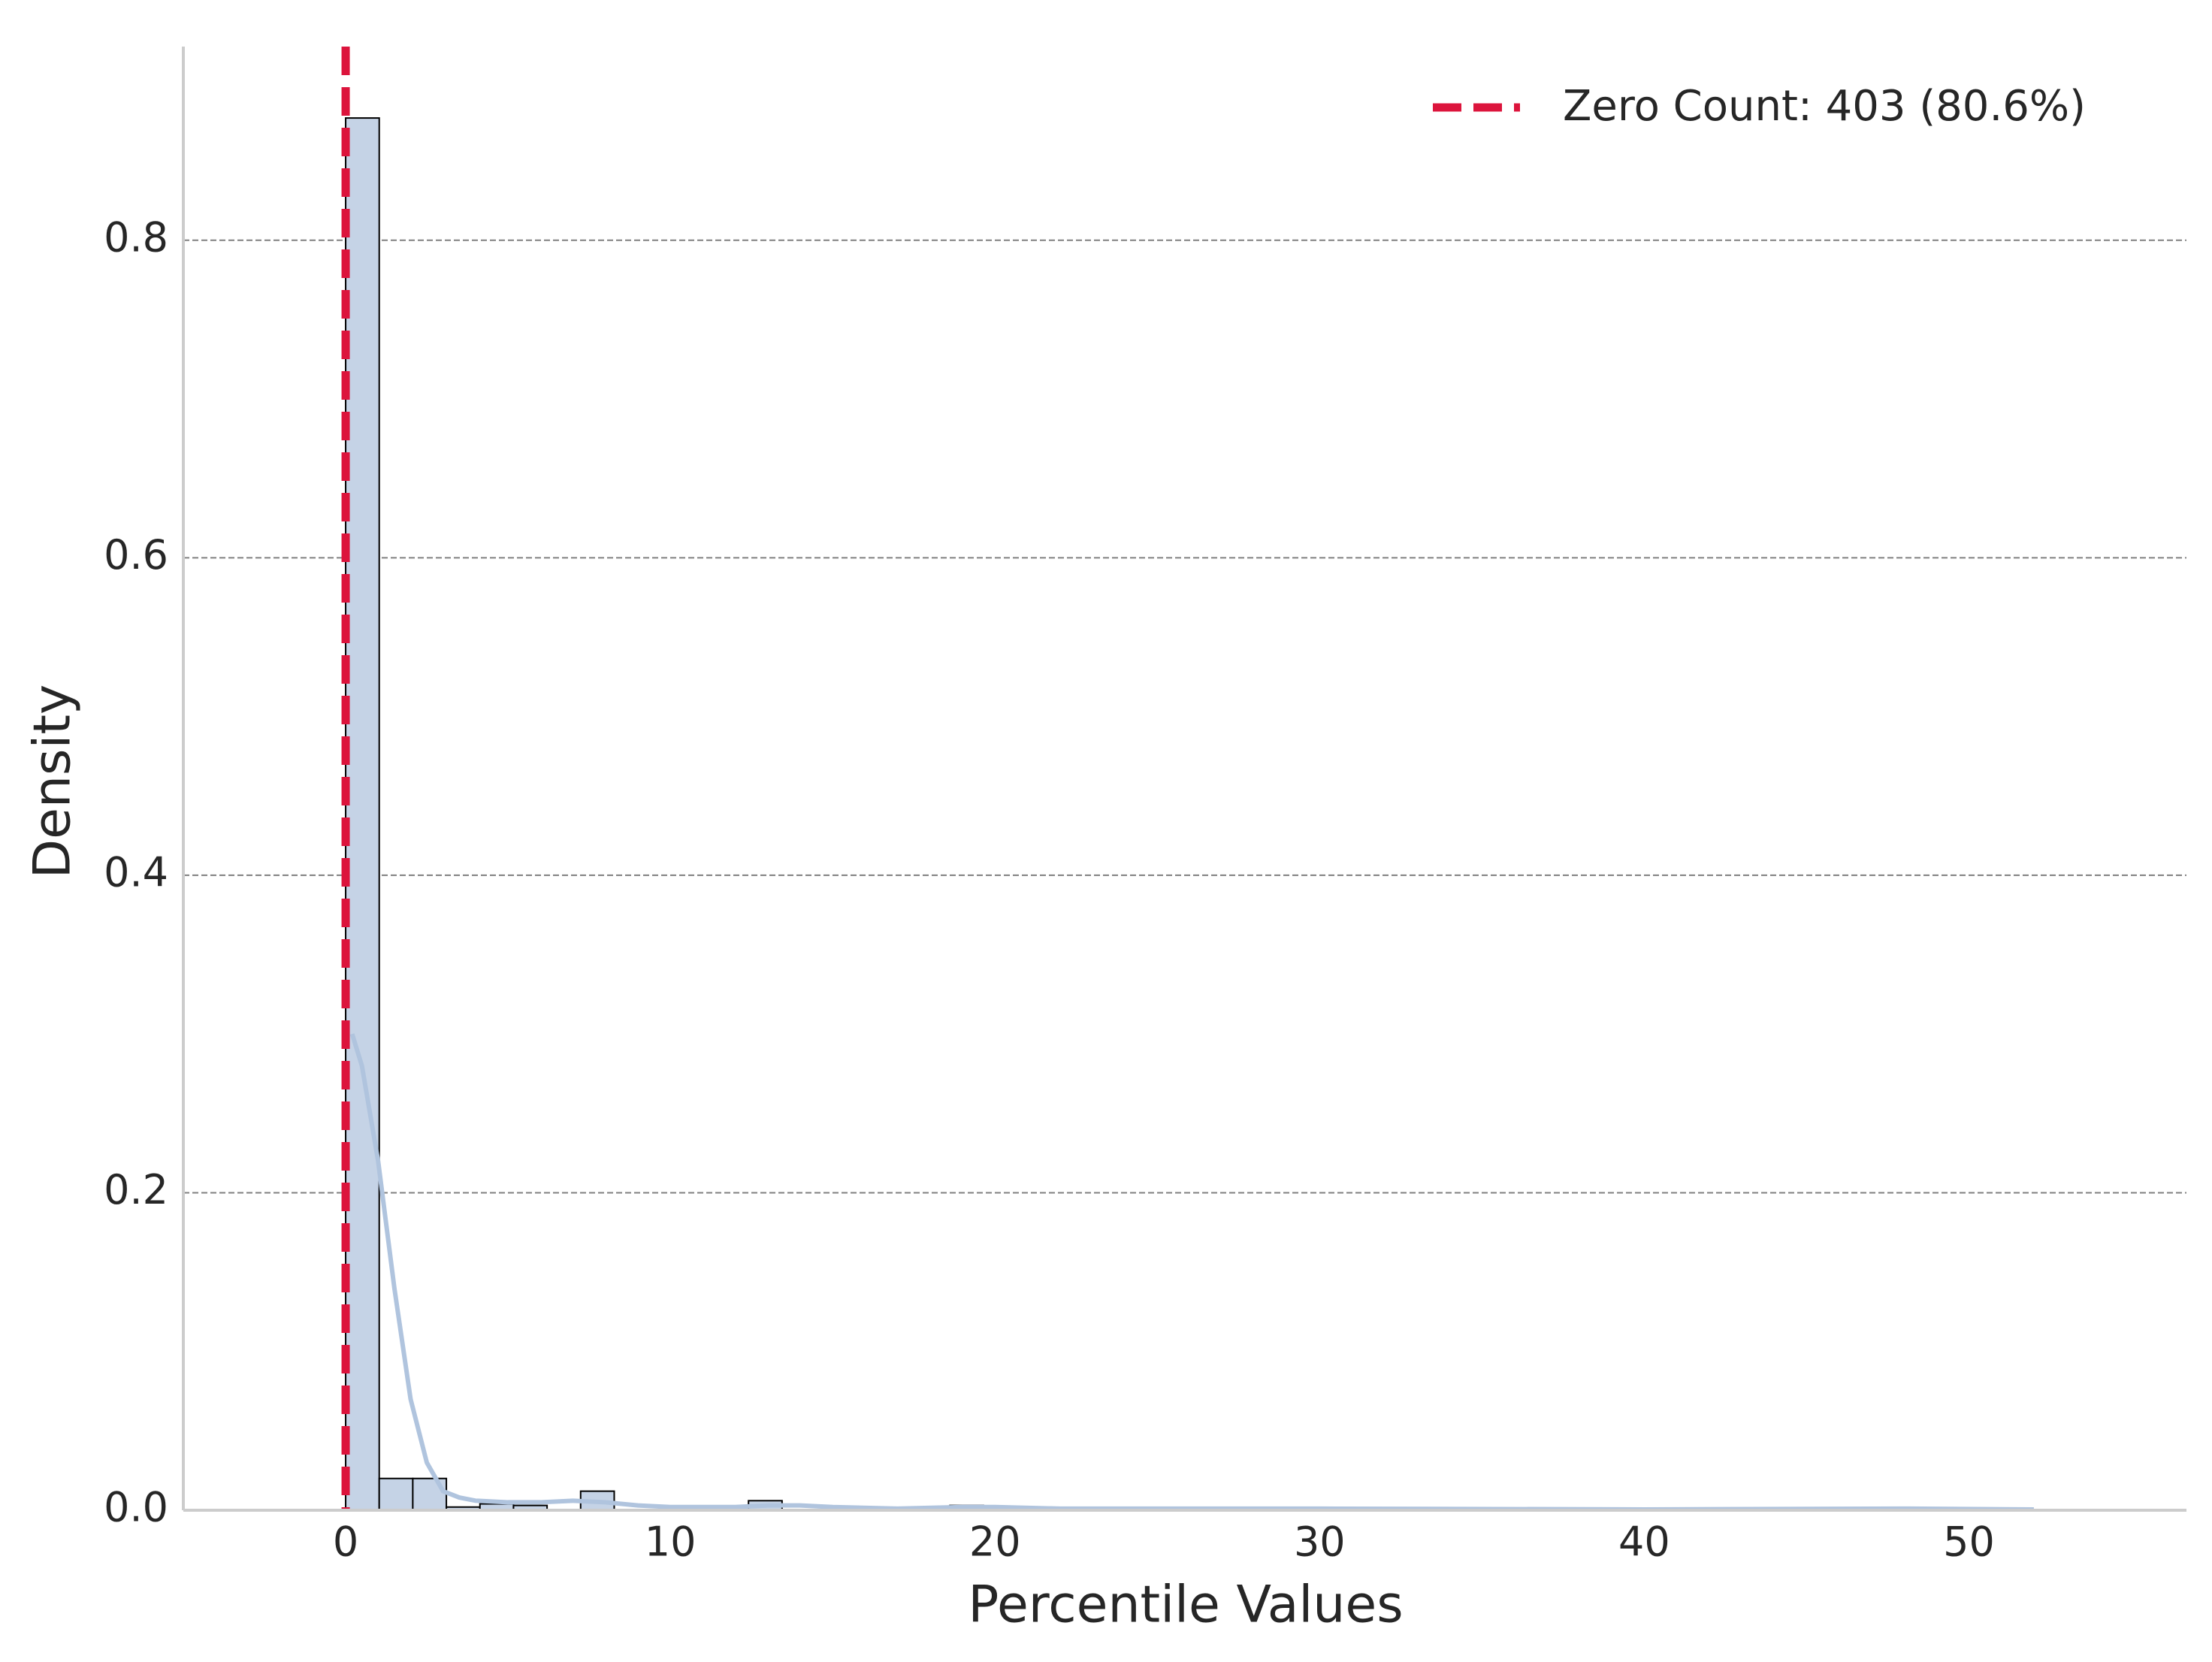  Describe the element at coordinates (136, 1507) in the screenshot. I see `y-tick-label: 0.0` at that location.